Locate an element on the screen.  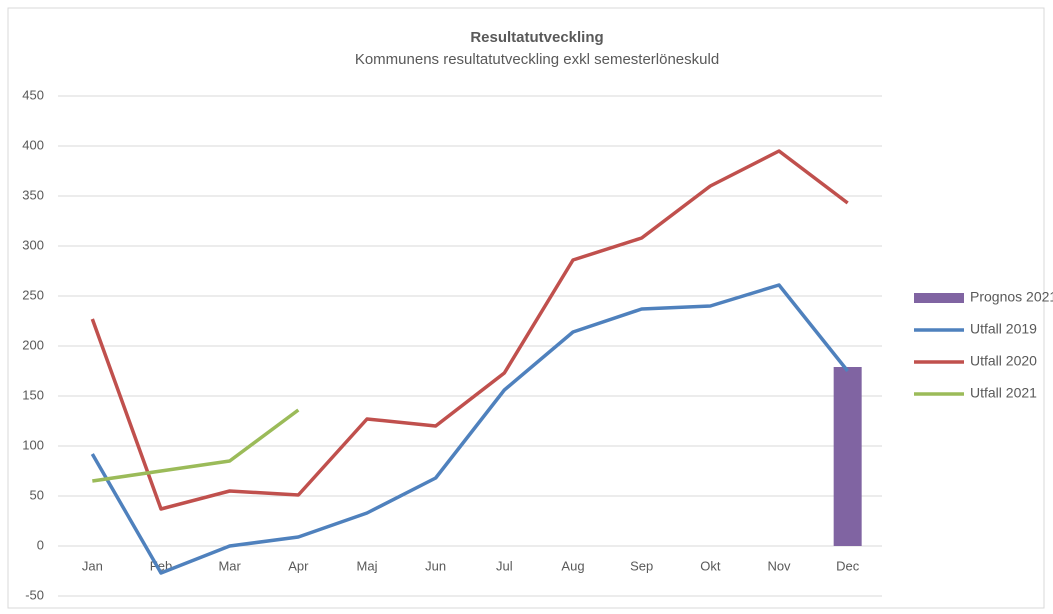
legend-label: Utfall 2021 is located at coordinates (1003, 393).